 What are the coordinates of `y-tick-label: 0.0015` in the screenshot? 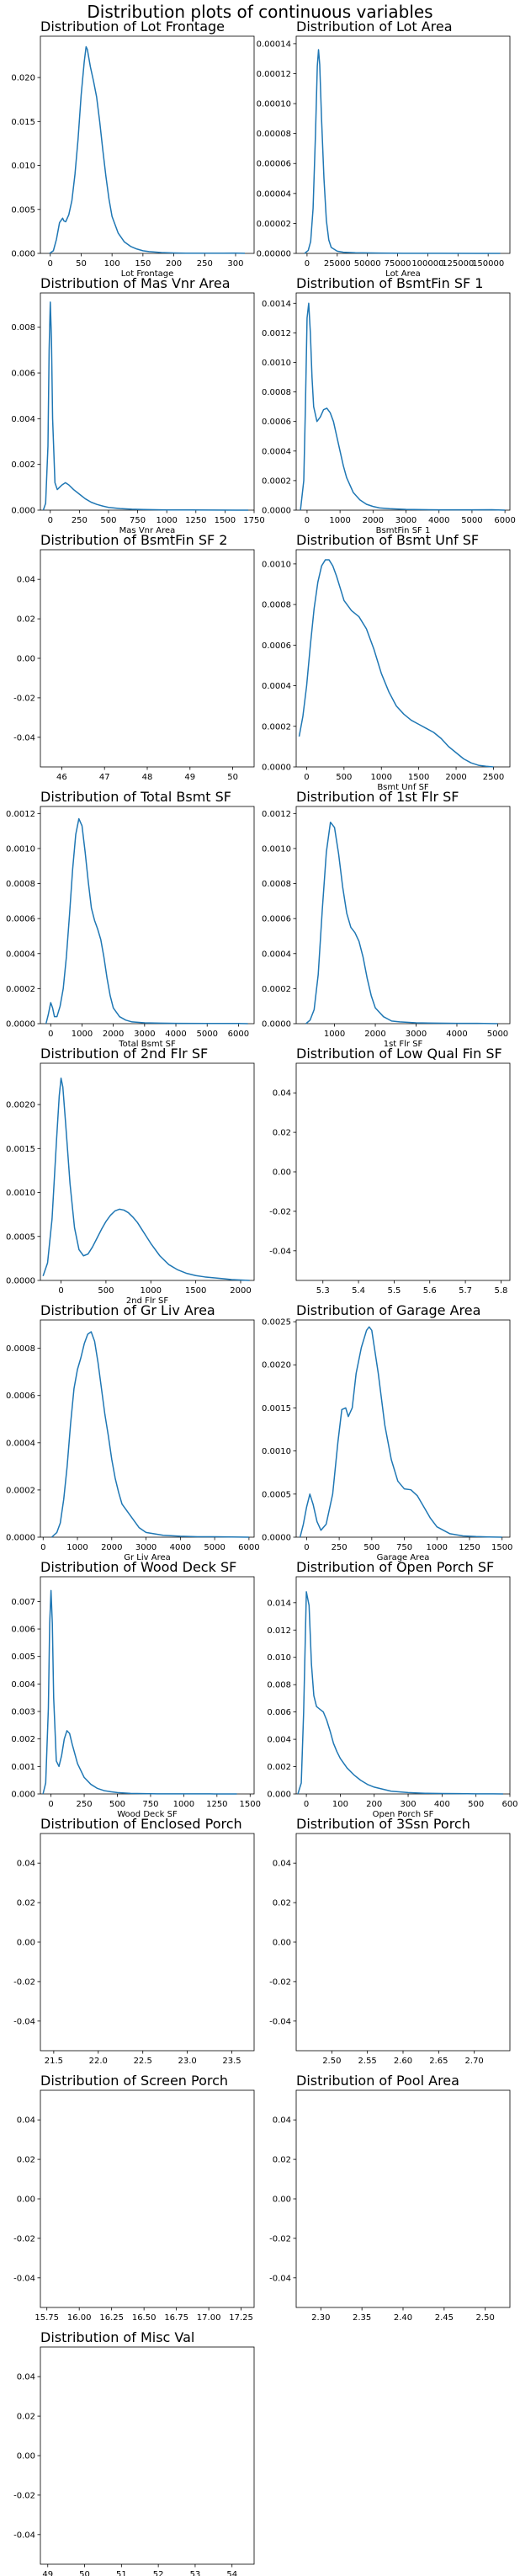 It's located at (276, 1409).